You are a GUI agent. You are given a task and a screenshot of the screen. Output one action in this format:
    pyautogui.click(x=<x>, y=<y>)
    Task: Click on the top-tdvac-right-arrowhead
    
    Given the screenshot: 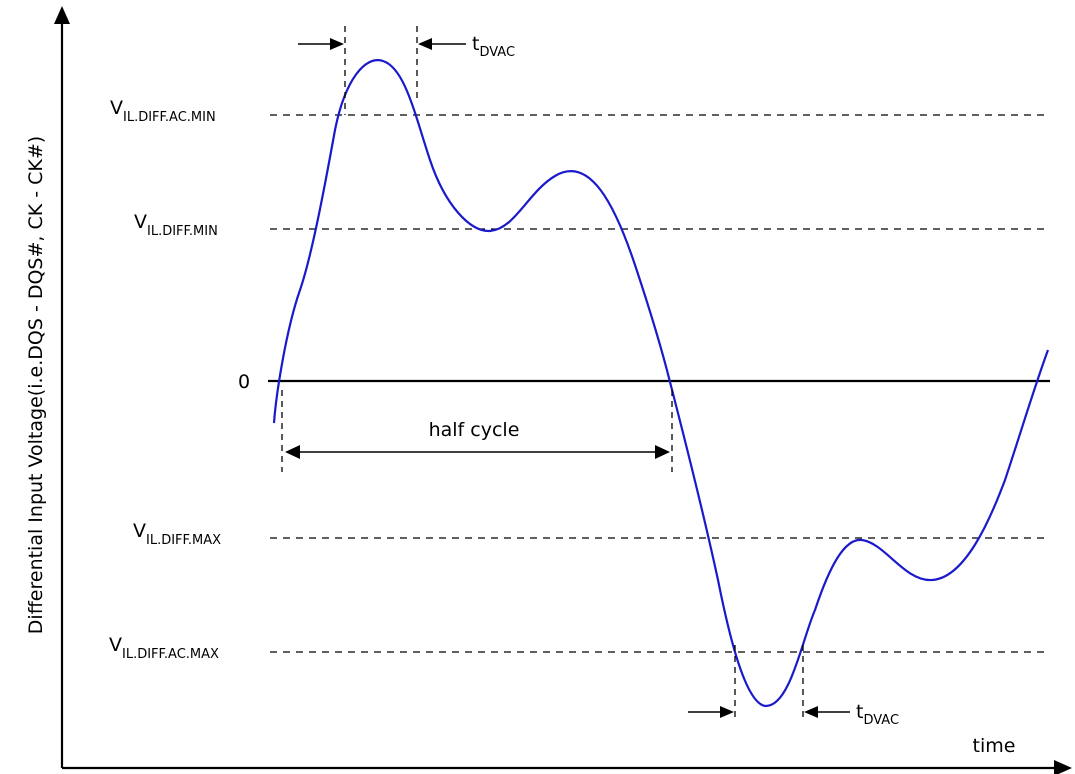 What is the action you would take?
    pyautogui.click(x=425, y=44)
    